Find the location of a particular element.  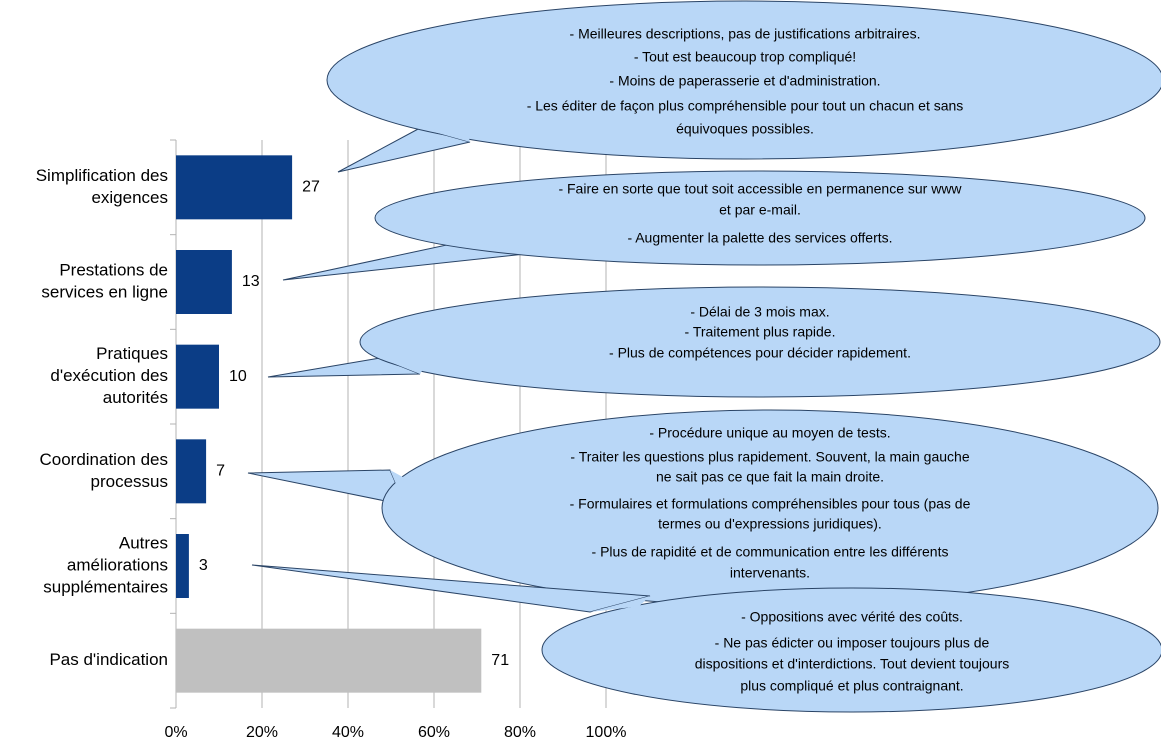

y-tick-label: Coordination des is located at coordinates (103, 459).